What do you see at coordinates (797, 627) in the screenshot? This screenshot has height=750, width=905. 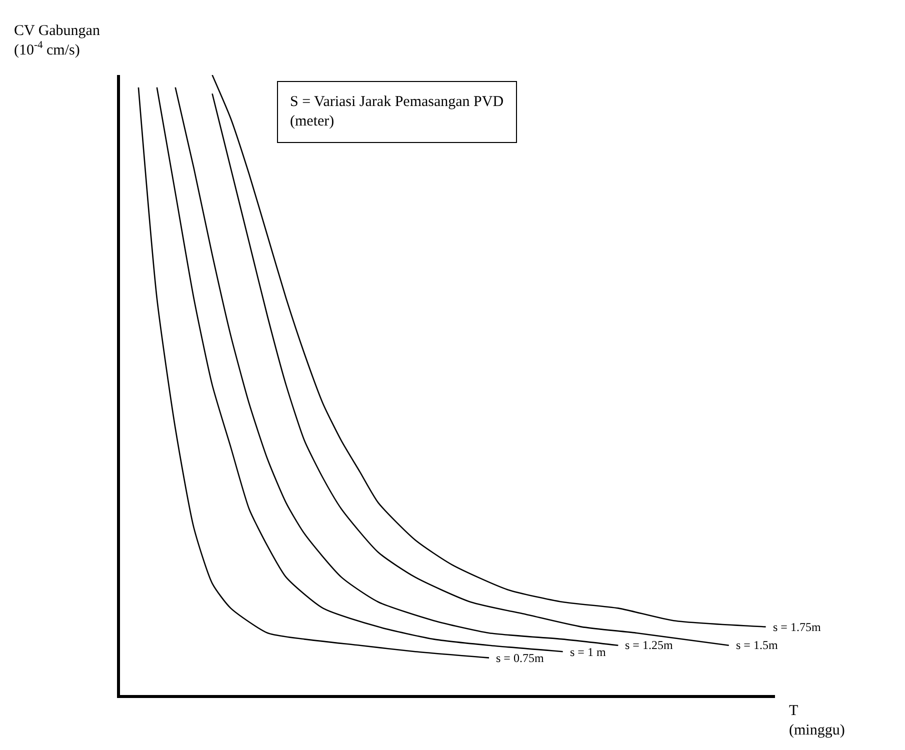 I see `series-label: s = 1.75m` at bounding box center [797, 627].